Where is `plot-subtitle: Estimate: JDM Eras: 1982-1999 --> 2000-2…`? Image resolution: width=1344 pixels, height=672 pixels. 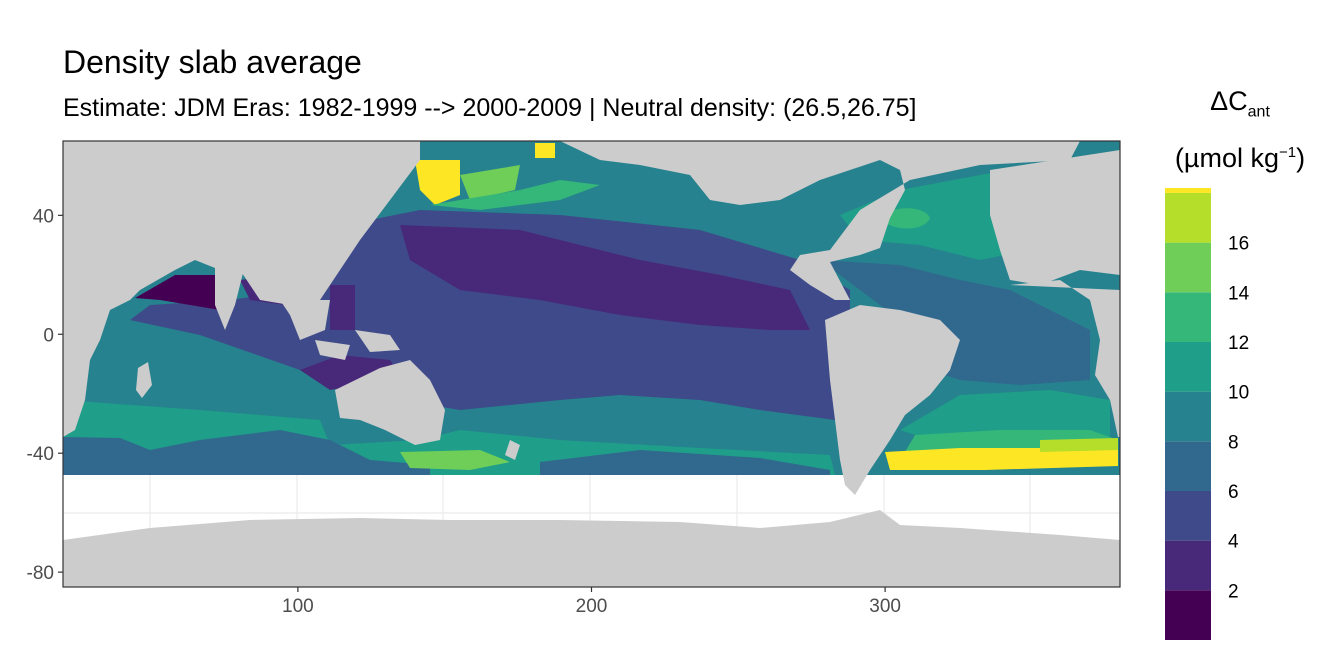
plot-subtitle: Estimate: JDM Eras: 1982-1999 --> 2000-2… is located at coordinates (490, 108).